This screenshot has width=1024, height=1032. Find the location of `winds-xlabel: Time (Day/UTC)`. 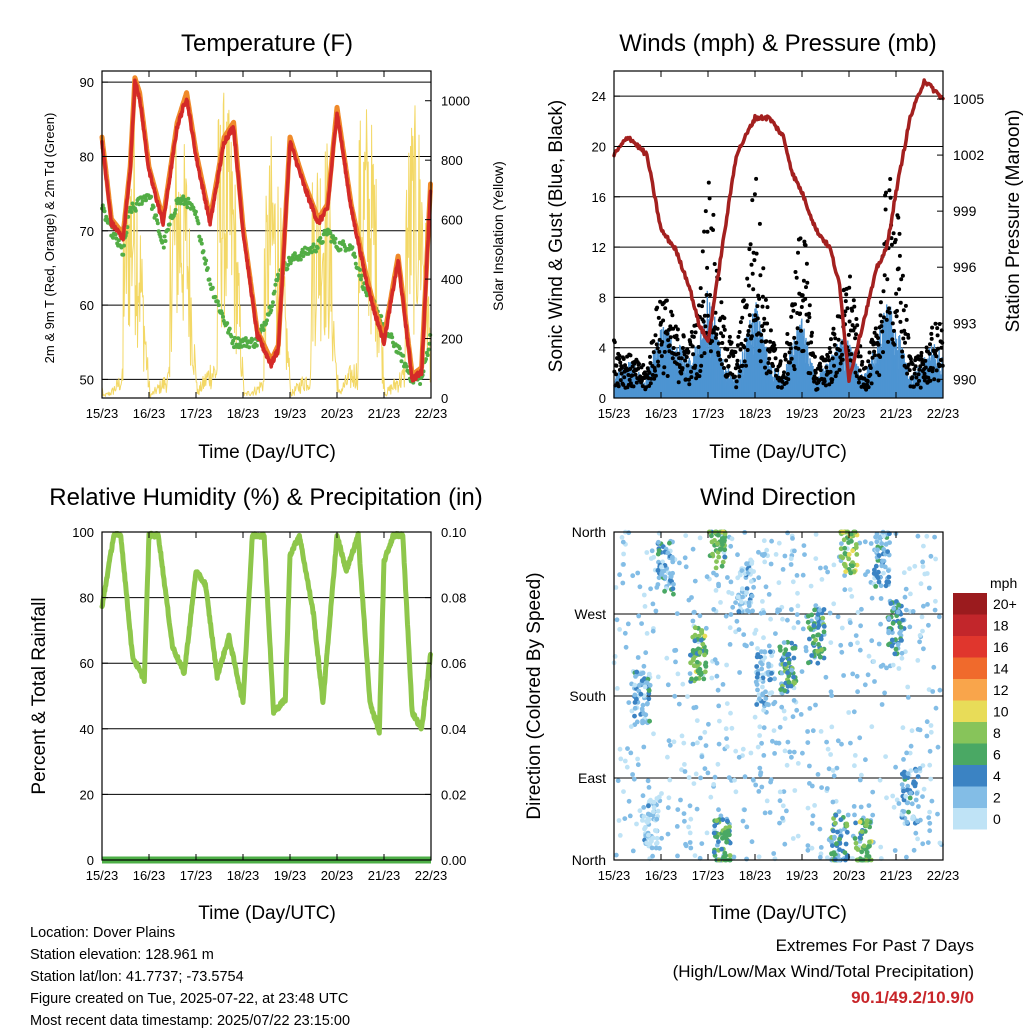

winds-xlabel: Time (Day/UTC) is located at coordinates (778, 452).